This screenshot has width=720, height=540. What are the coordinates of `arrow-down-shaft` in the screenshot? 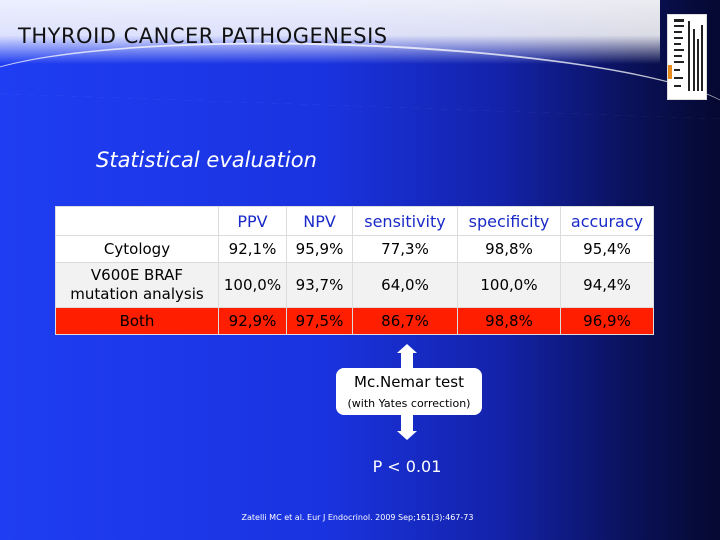 It's located at (407, 423).